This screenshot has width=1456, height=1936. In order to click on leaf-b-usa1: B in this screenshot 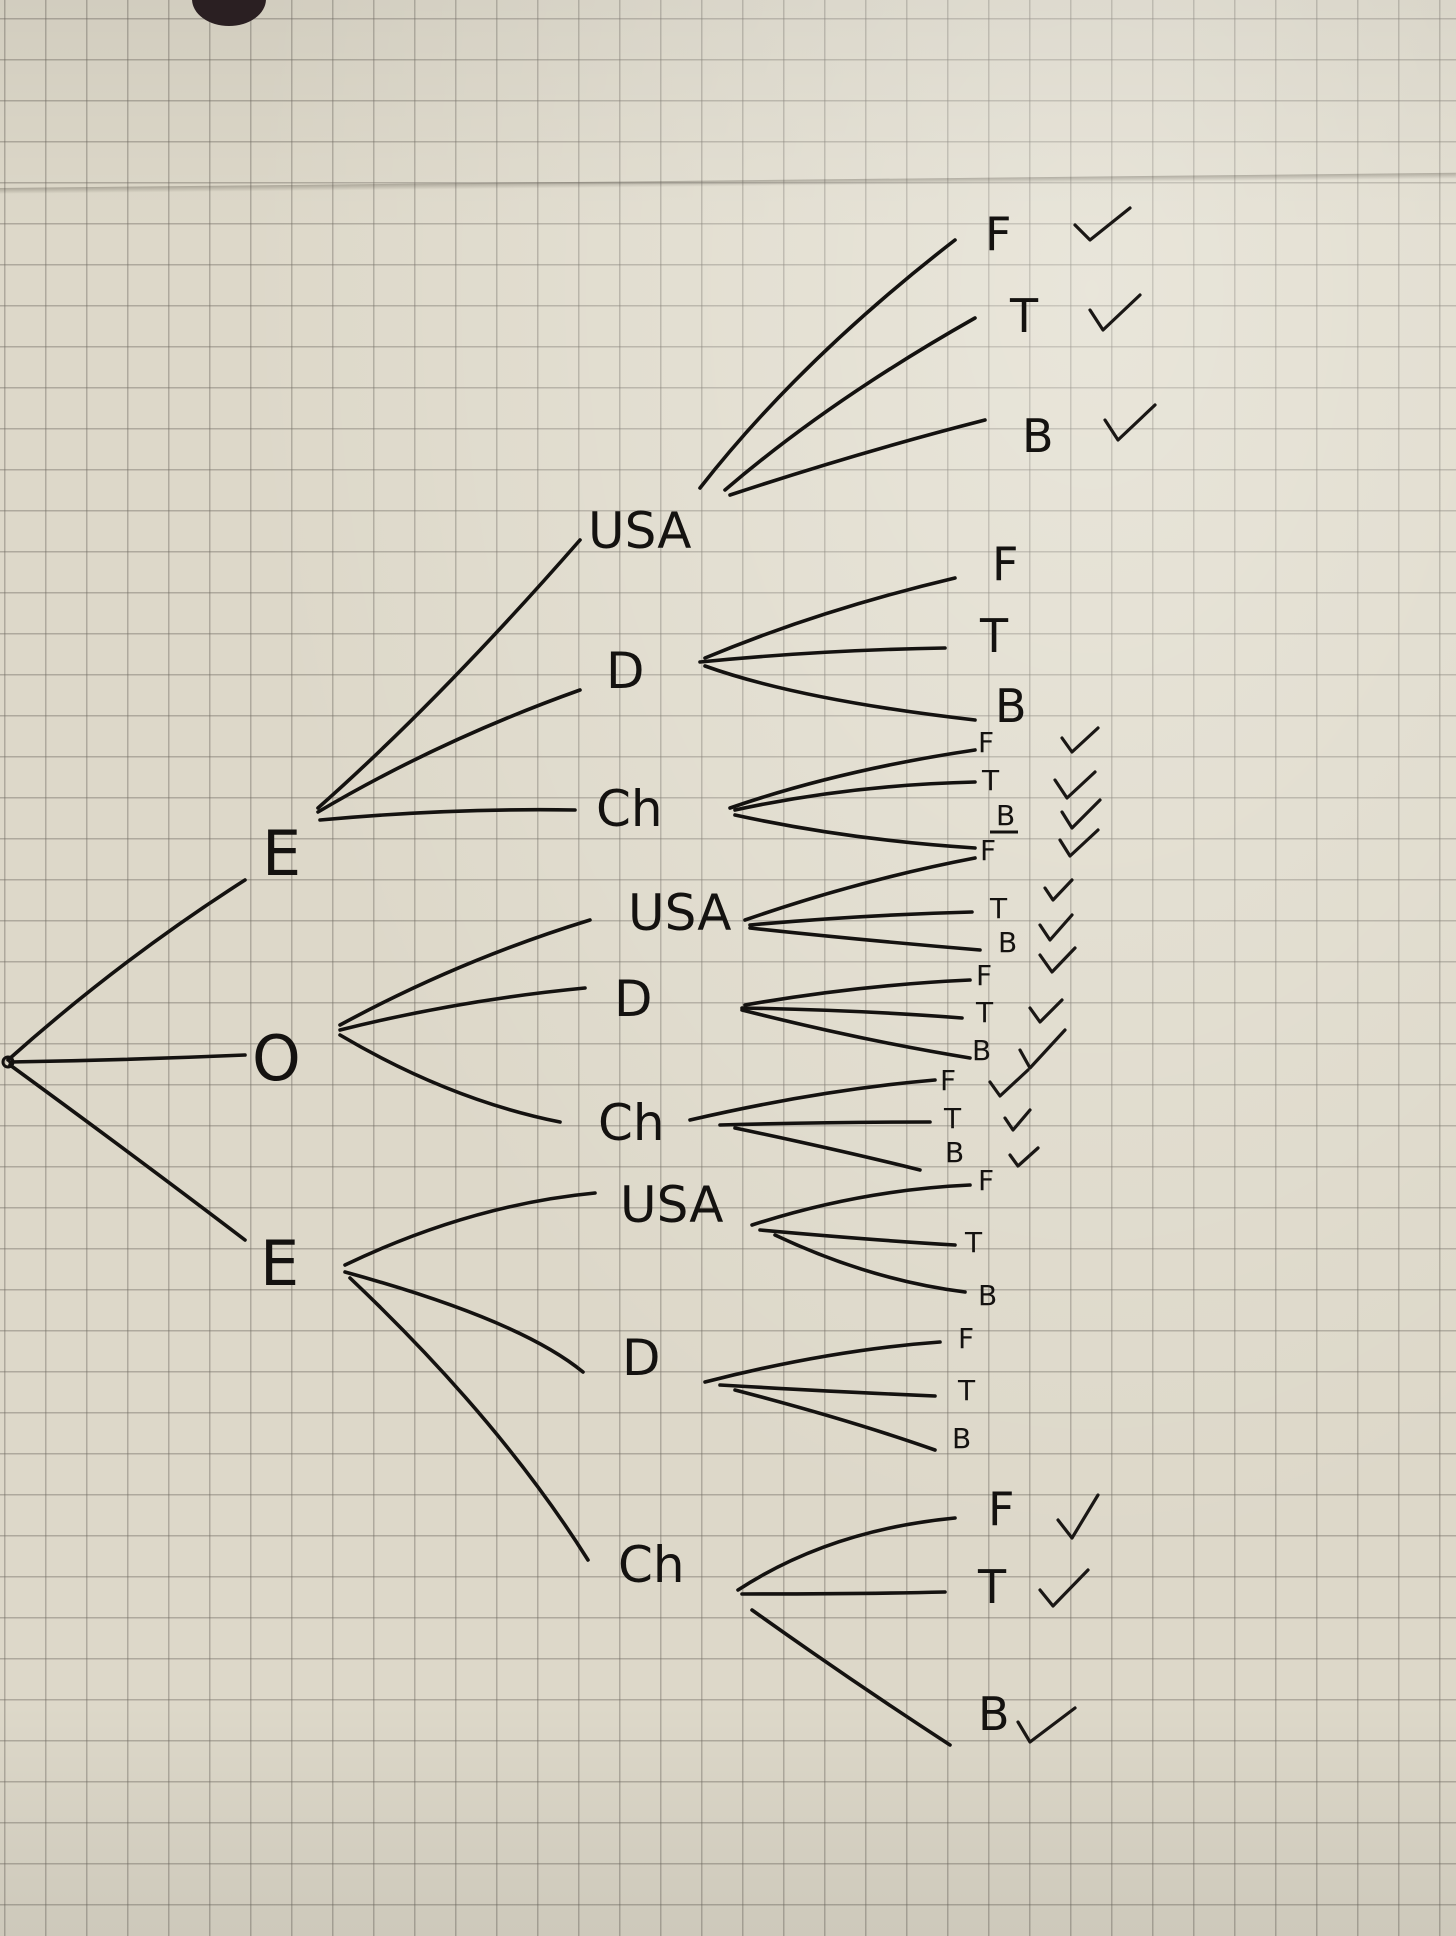, I will do `click(1038, 436)`.